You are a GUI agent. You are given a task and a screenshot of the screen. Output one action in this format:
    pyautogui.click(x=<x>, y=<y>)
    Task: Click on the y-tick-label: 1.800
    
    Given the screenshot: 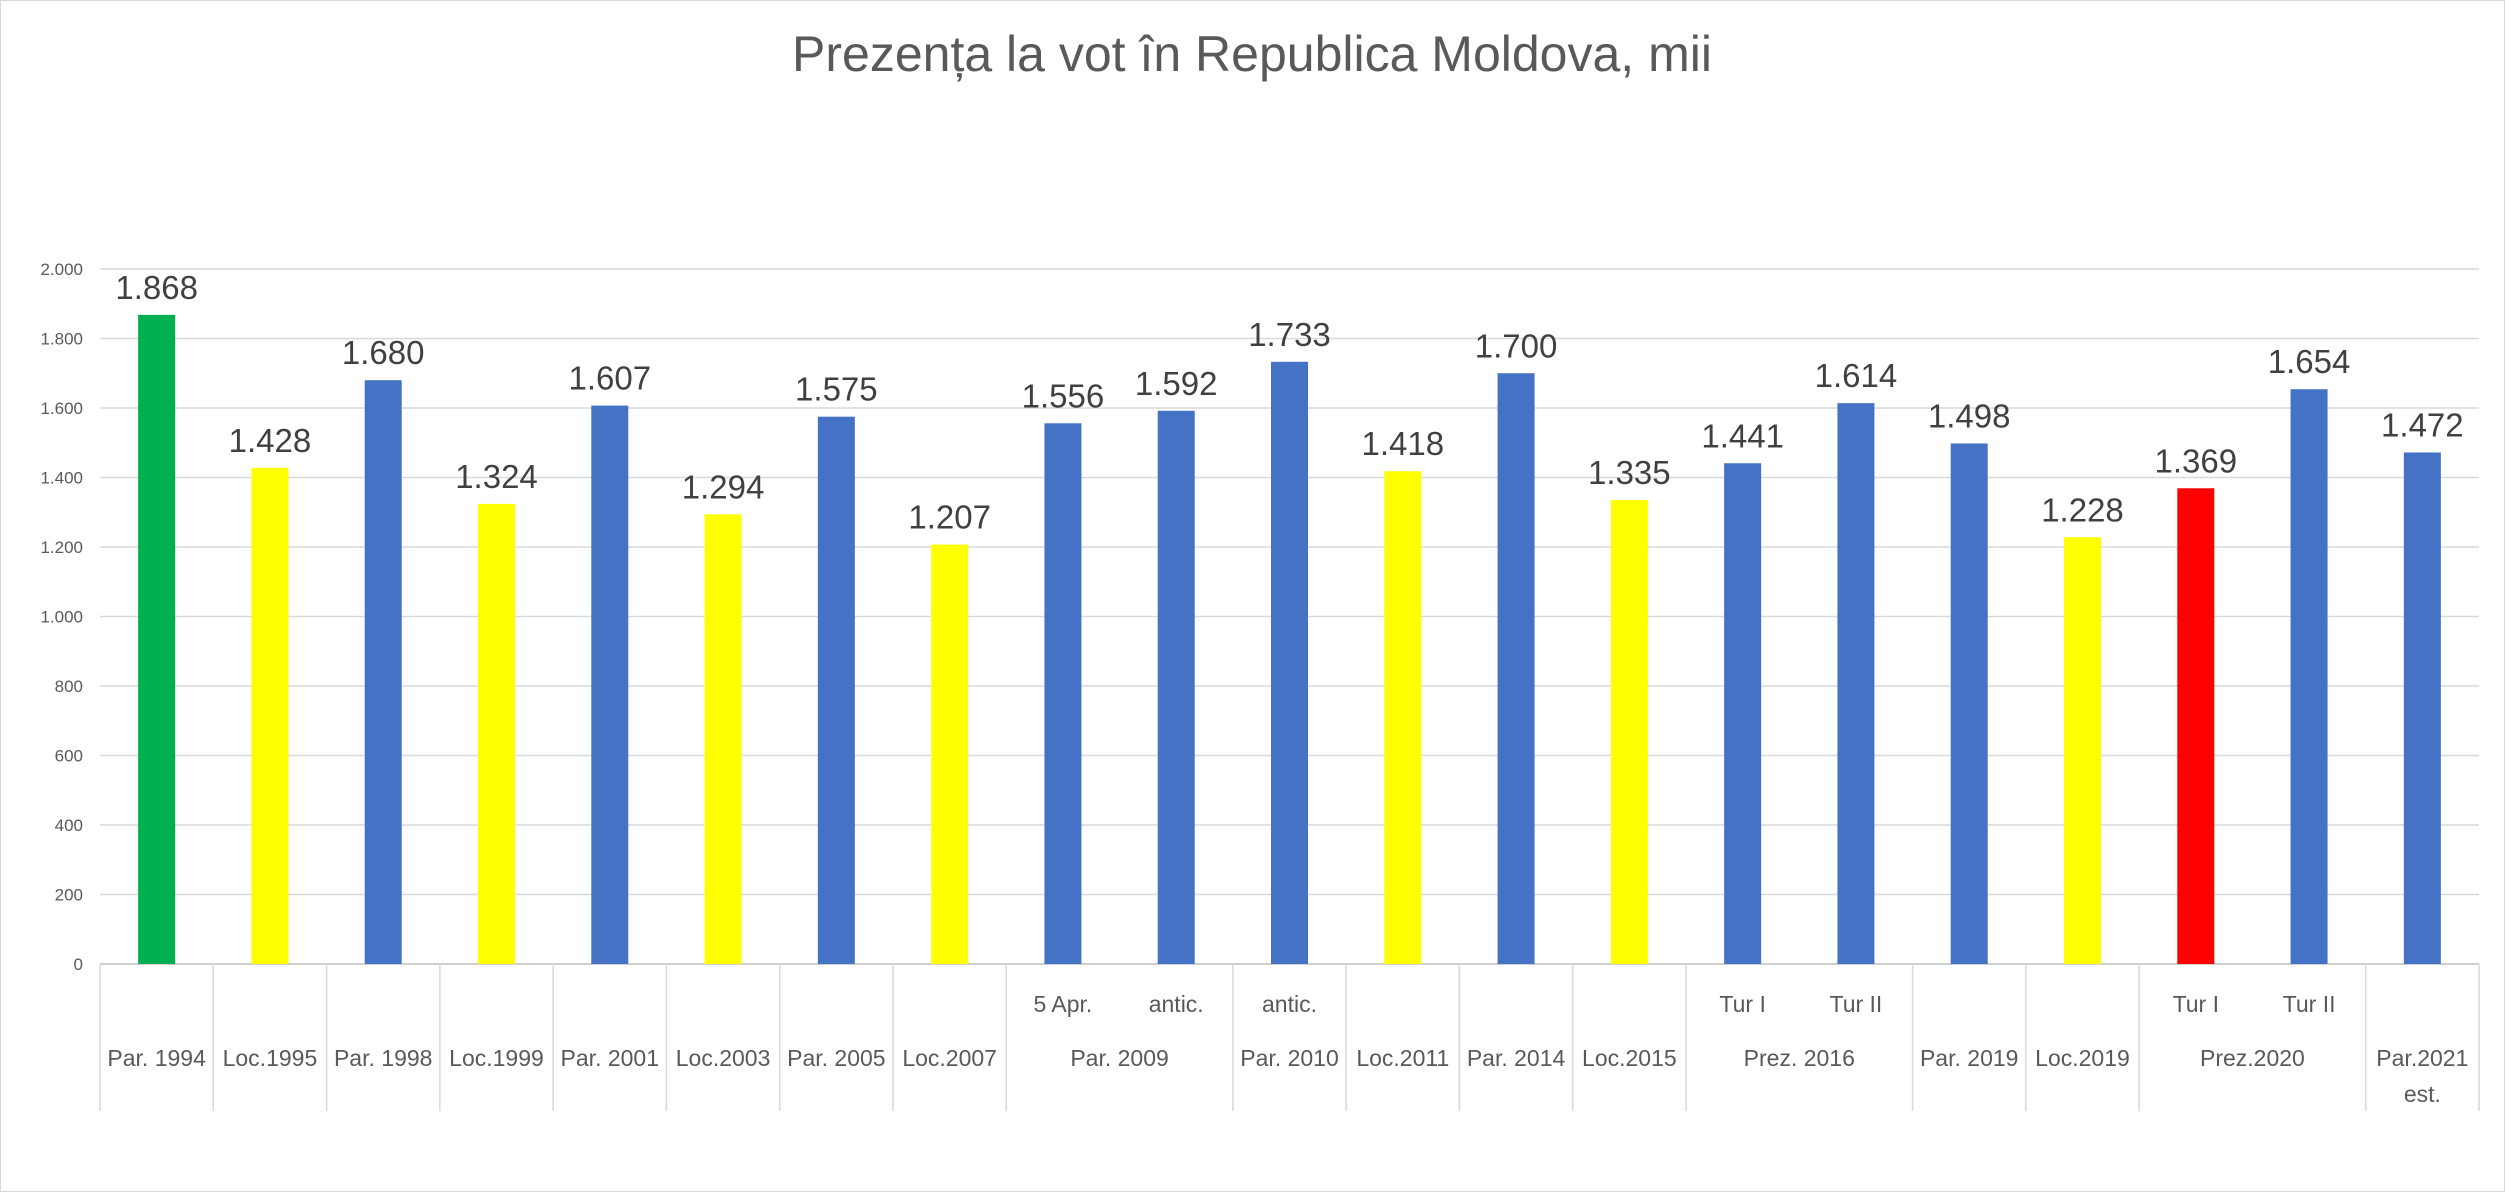 What is the action you would take?
    pyautogui.click(x=61, y=339)
    